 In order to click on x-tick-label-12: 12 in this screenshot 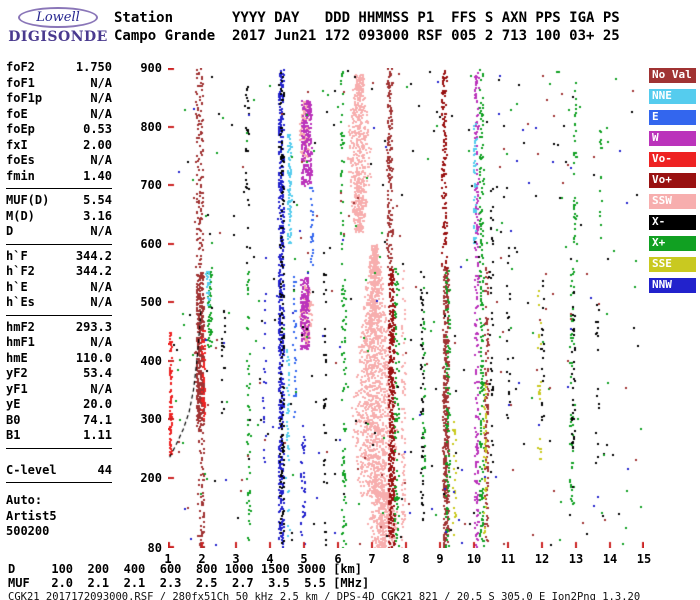, I will do `click(542, 559)`.